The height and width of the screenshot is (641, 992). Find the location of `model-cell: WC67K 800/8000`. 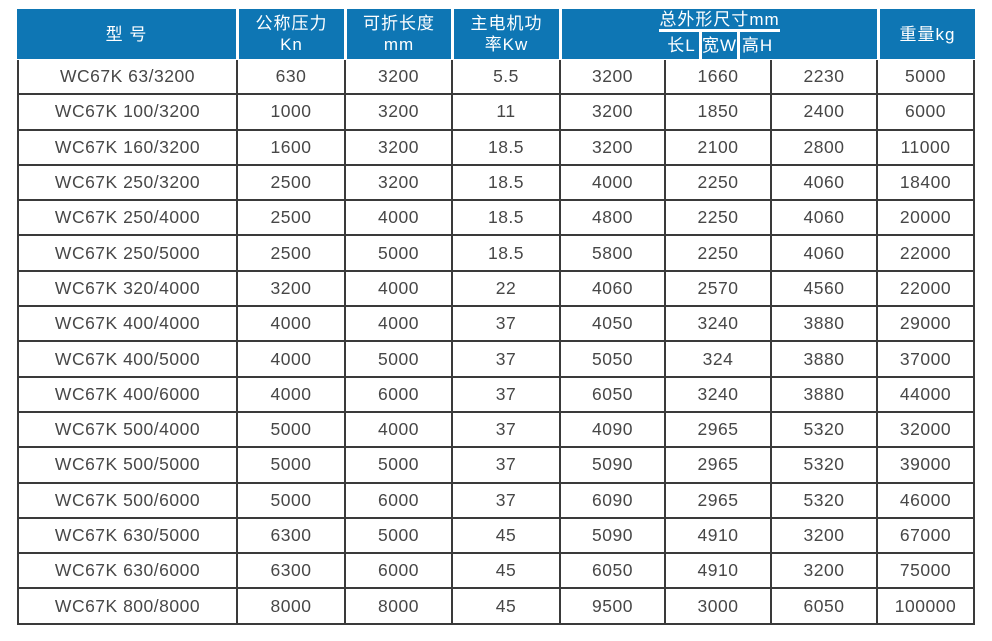

model-cell: WC67K 800/8000 is located at coordinates (127, 607).